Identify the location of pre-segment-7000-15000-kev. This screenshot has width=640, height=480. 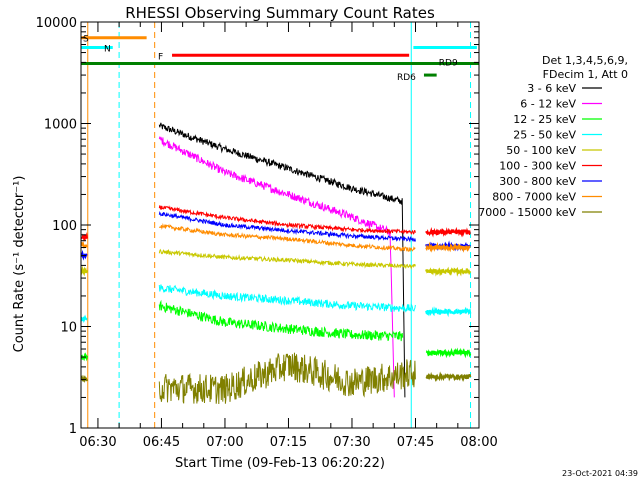
(85, 379).